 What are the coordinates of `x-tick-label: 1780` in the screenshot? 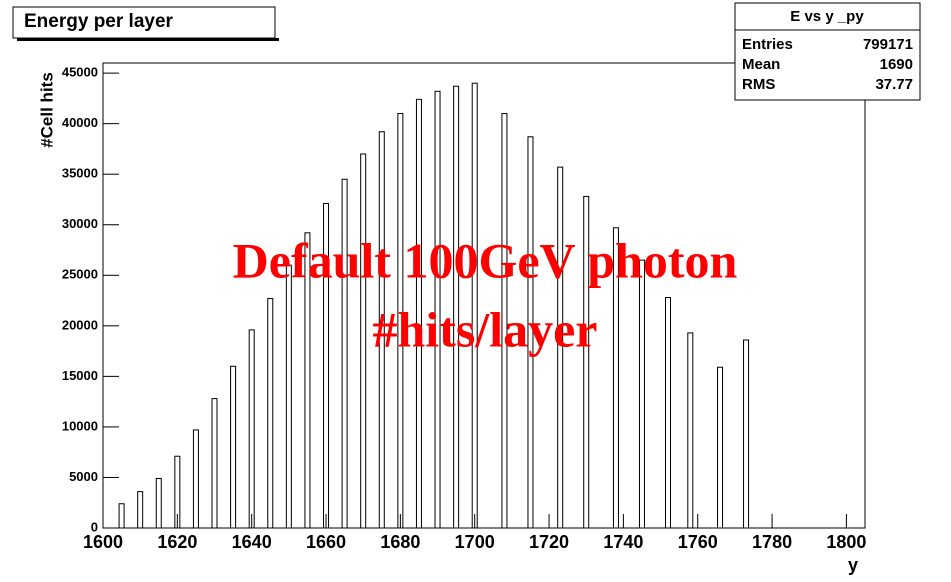 It's located at (772, 542).